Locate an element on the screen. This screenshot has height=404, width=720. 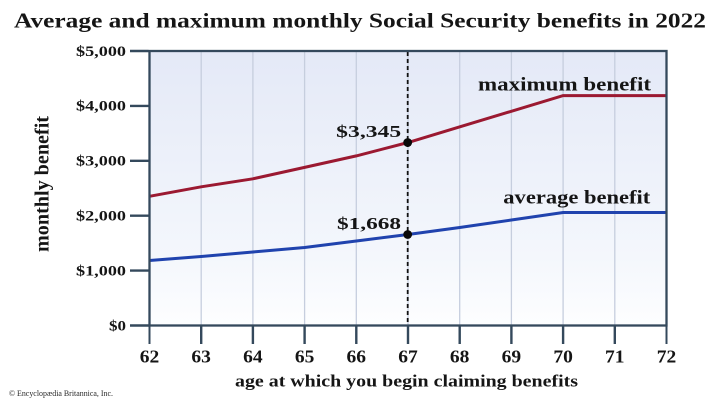
svg-text: $3,000 is located at coordinates (101, 162).